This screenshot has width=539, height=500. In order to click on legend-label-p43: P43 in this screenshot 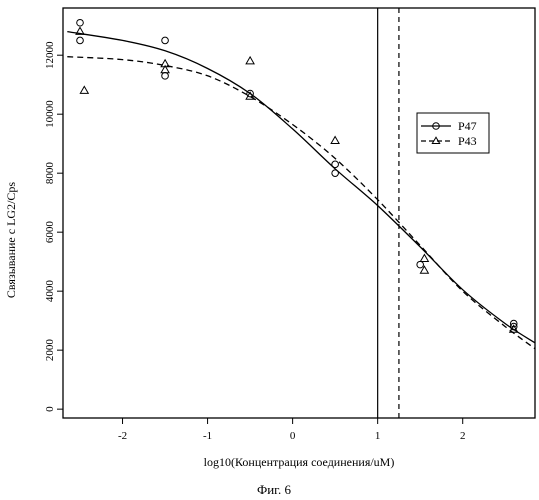, I will do `click(467, 141)`.